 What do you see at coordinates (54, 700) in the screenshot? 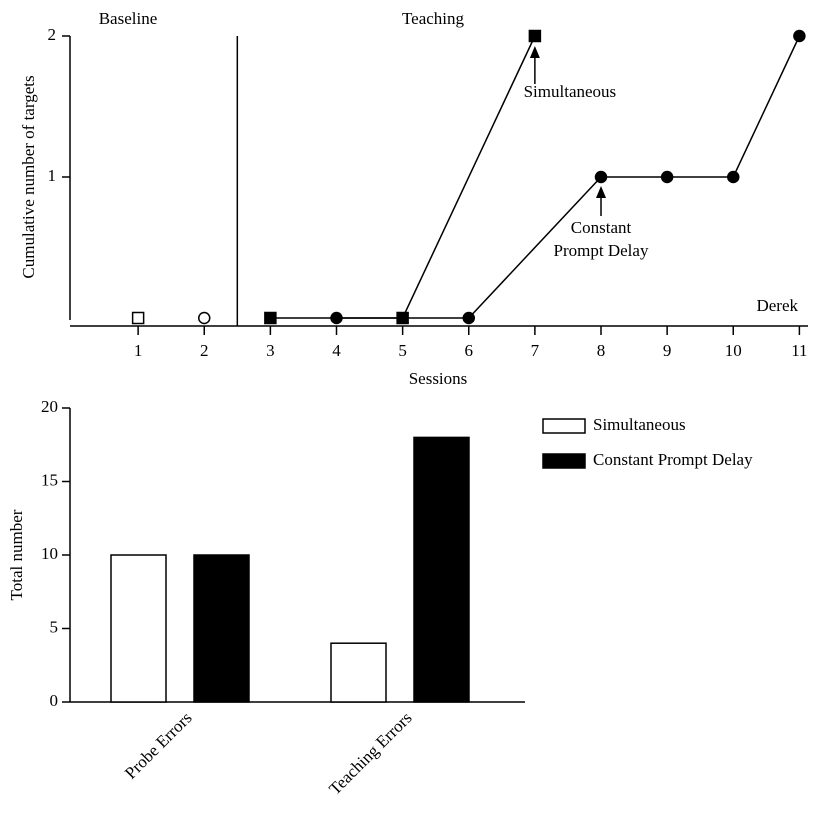
I see `y-tick-label: 0` at bounding box center [54, 700].